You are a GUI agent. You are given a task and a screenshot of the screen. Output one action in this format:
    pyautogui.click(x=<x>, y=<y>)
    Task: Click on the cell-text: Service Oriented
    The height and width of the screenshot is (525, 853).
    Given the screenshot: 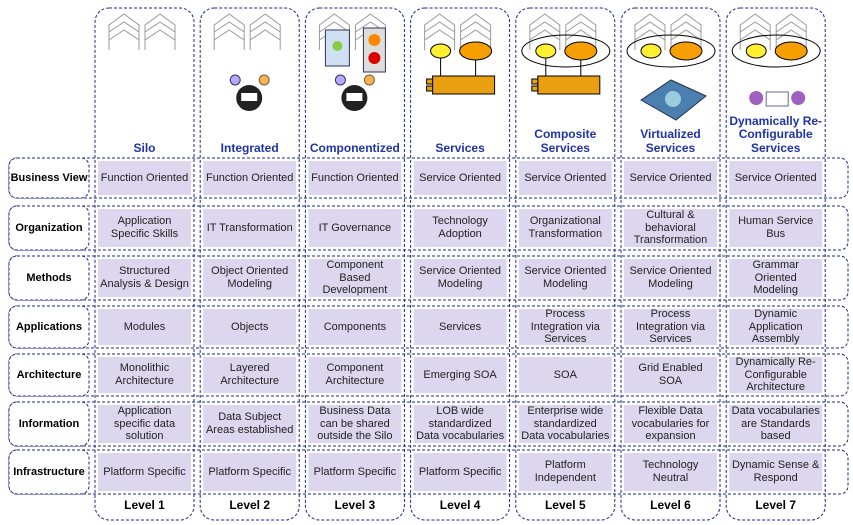 What is the action you would take?
    pyautogui.click(x=565, y=177)
    